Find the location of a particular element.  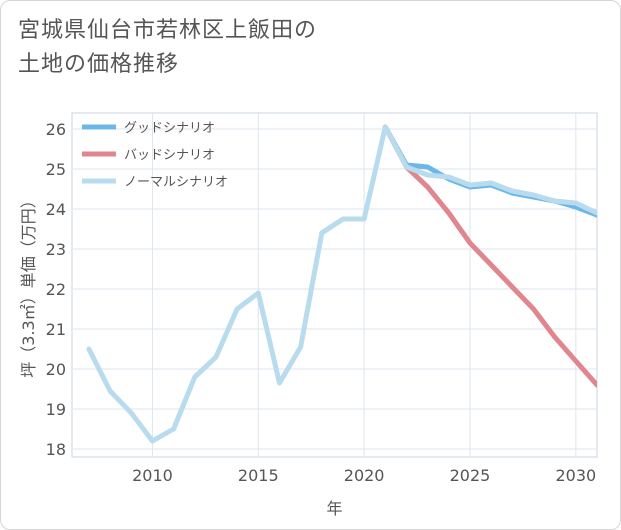

x-axis-ticks: 2010 2015 2020 2025 2030 is located at coordinates (364, 475).